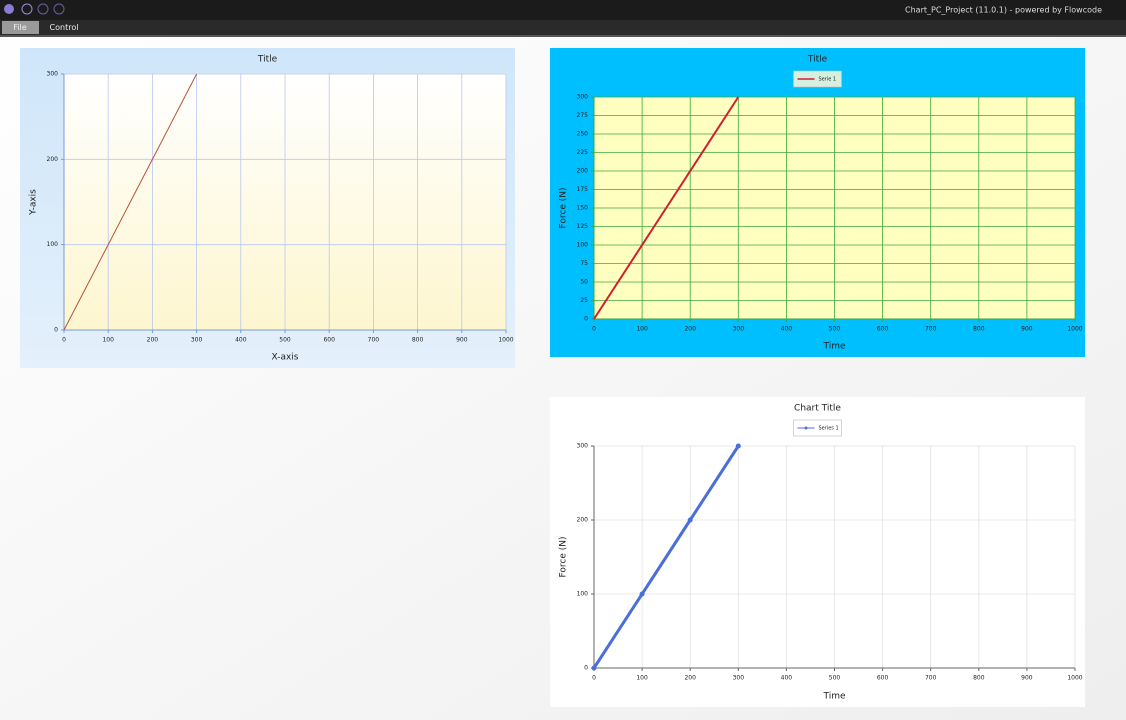 Image resolution: width=1126 pixels, height=720 pixels. I want to click on legend-label: Serie 1, so click(828, 80).